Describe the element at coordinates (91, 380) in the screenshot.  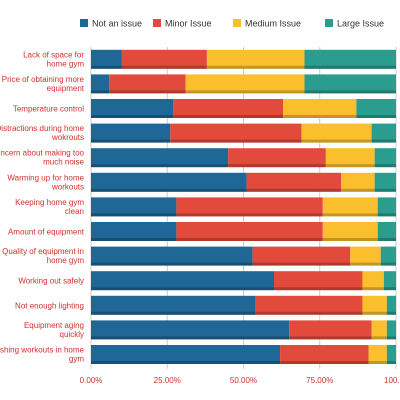
I see `x-tick-label: 0.00%` at that location.